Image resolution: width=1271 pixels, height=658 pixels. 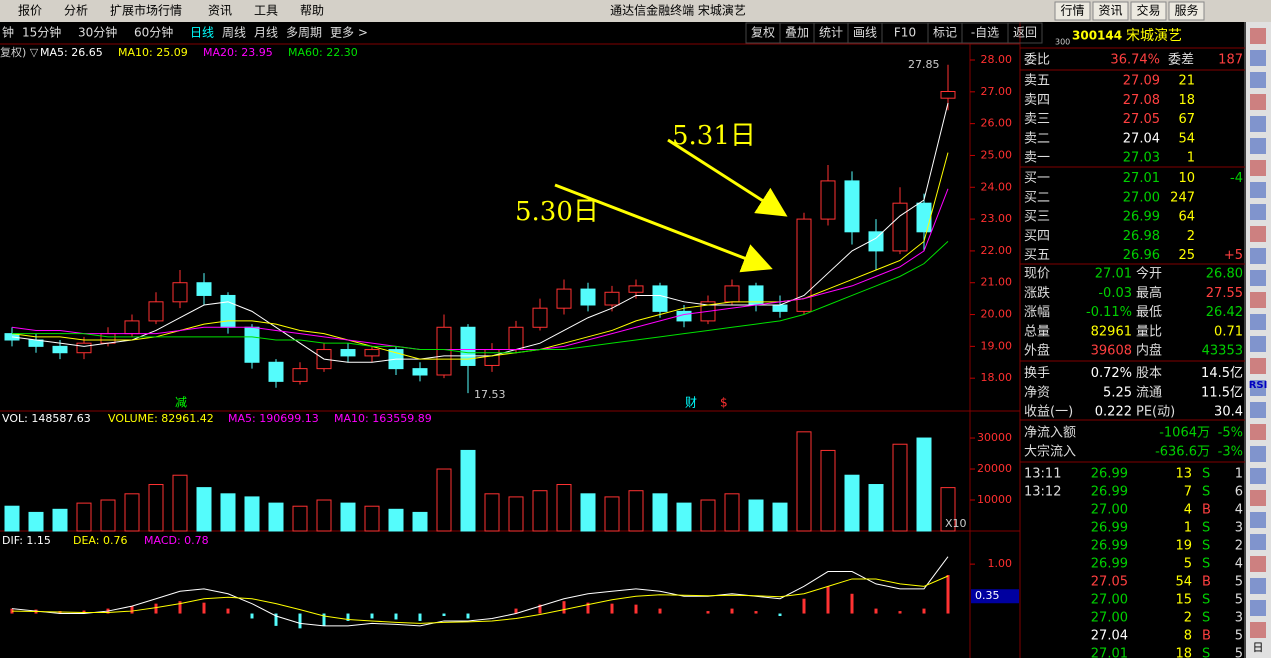 What do you see at coordinates (1191, 236) in the screenshot?
I see `book-volume: 2` at bounding box center [1191, 236].